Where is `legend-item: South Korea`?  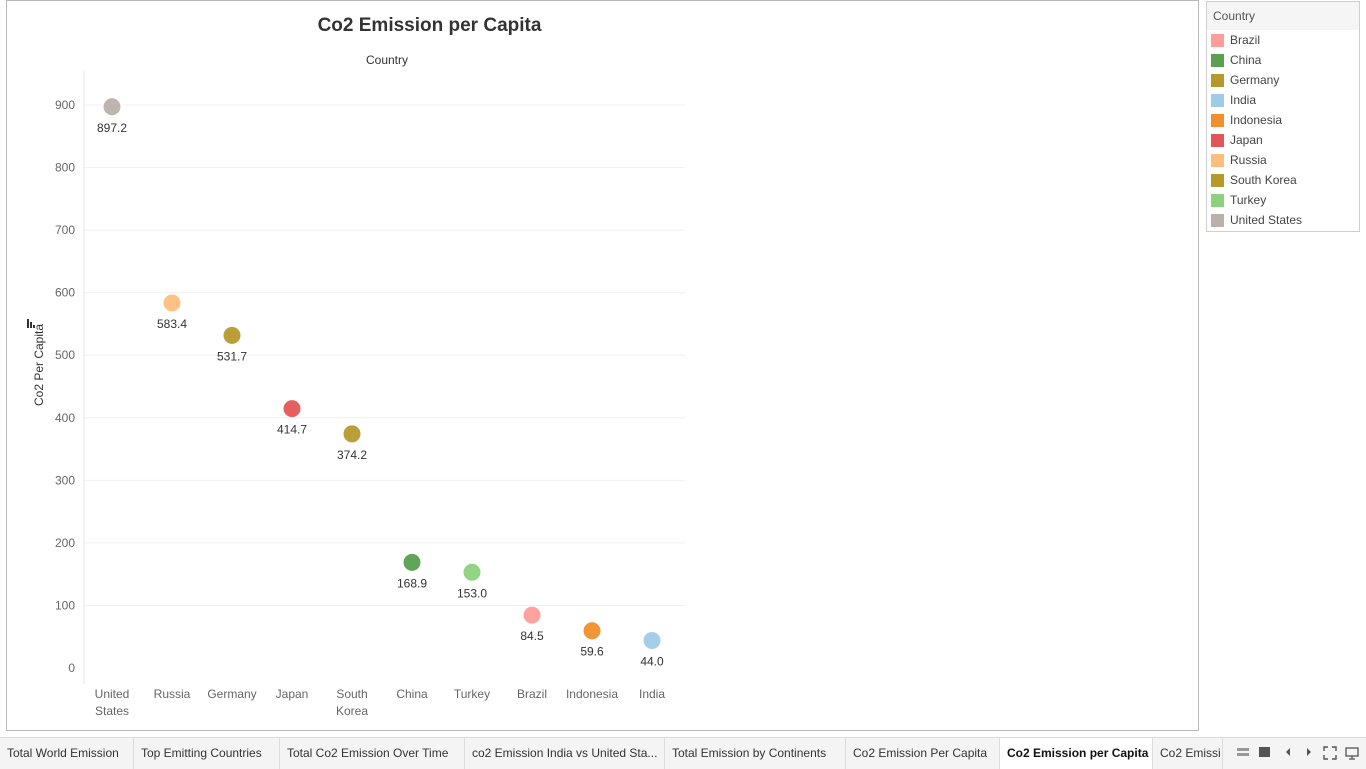 legend-item: South Korea is located at coordinates (1283, 180).